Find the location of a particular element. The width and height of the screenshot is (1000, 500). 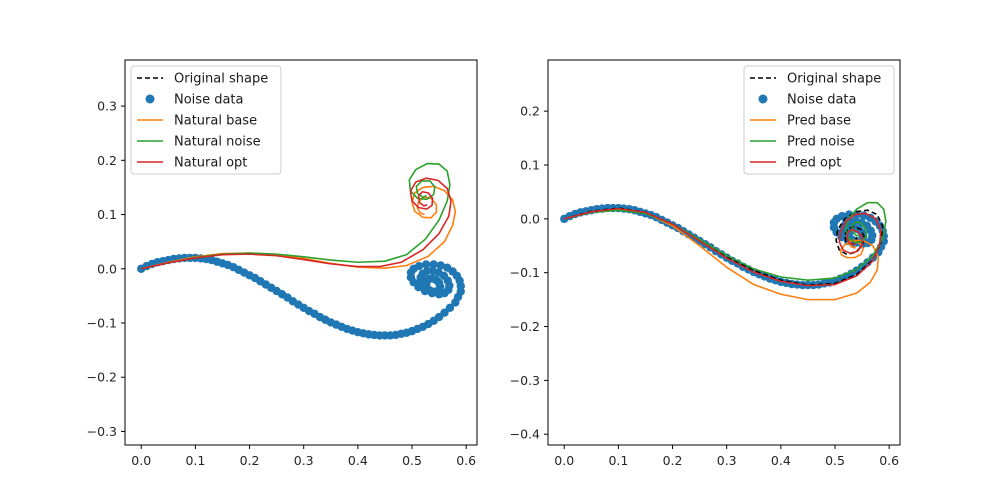

curve-base is located at coordinates (722, 254).